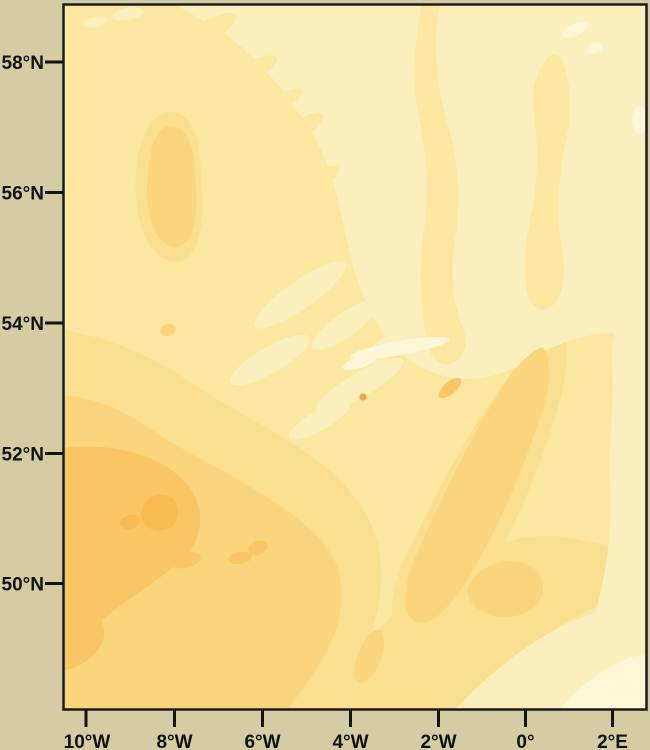 The width and height of the screenshot is (650, 750). Describe the element at coordinates (23, 585) in the screenshot. I see `y-tick-label: 50°N` at that location.